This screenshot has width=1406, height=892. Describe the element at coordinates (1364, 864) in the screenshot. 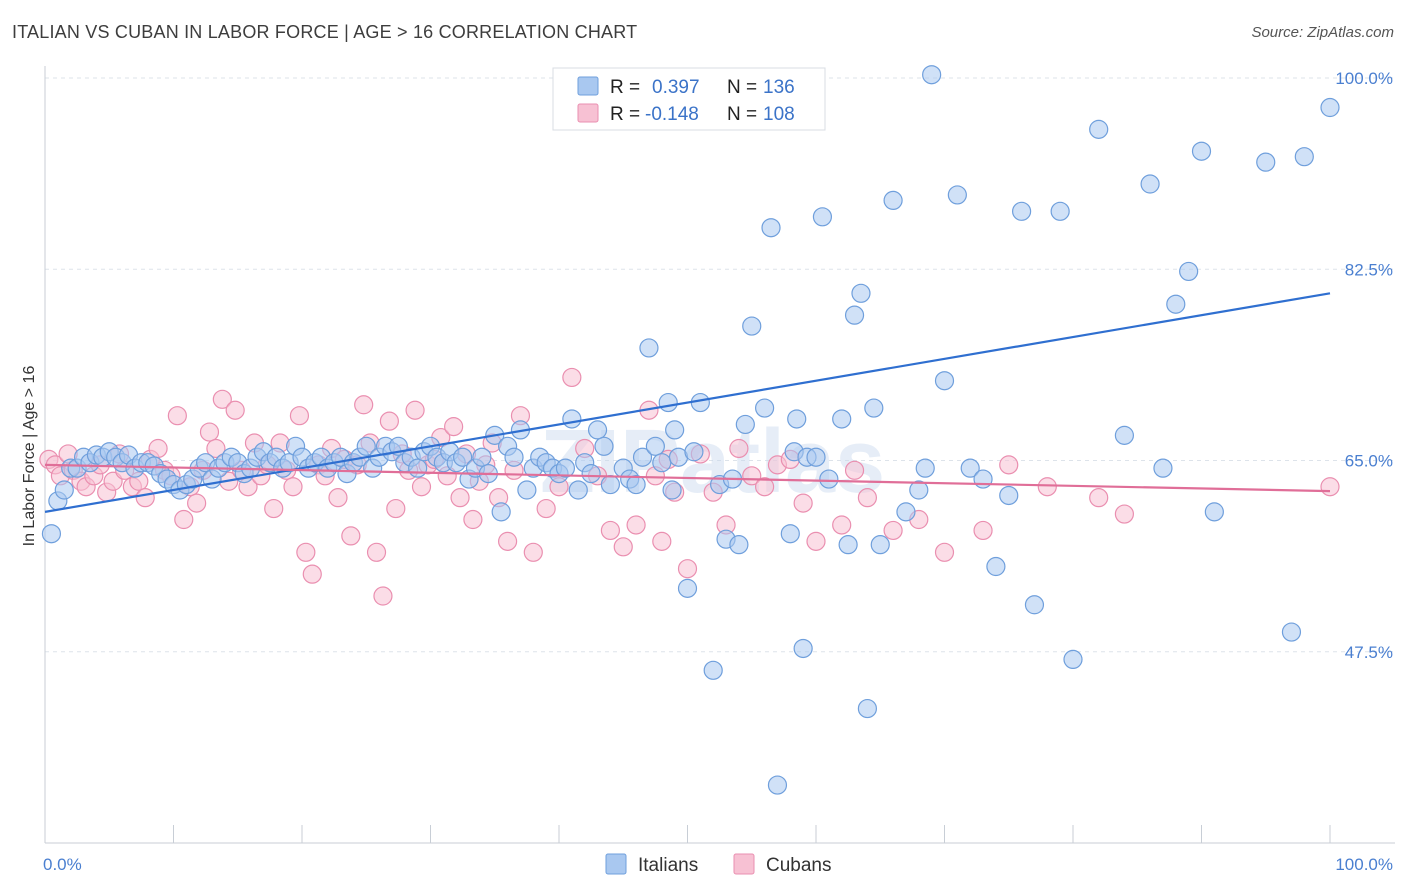

I see `x-tick-label-1: 100.0%` at that location.